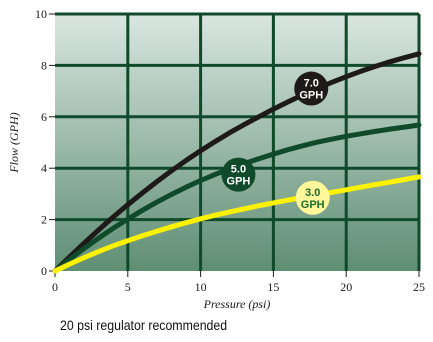 The width and height of the screenshot is (433, 342). Describe the element at coordinates (44, 220) in the screenshot. I see `y-tick-2: 2` at that location.